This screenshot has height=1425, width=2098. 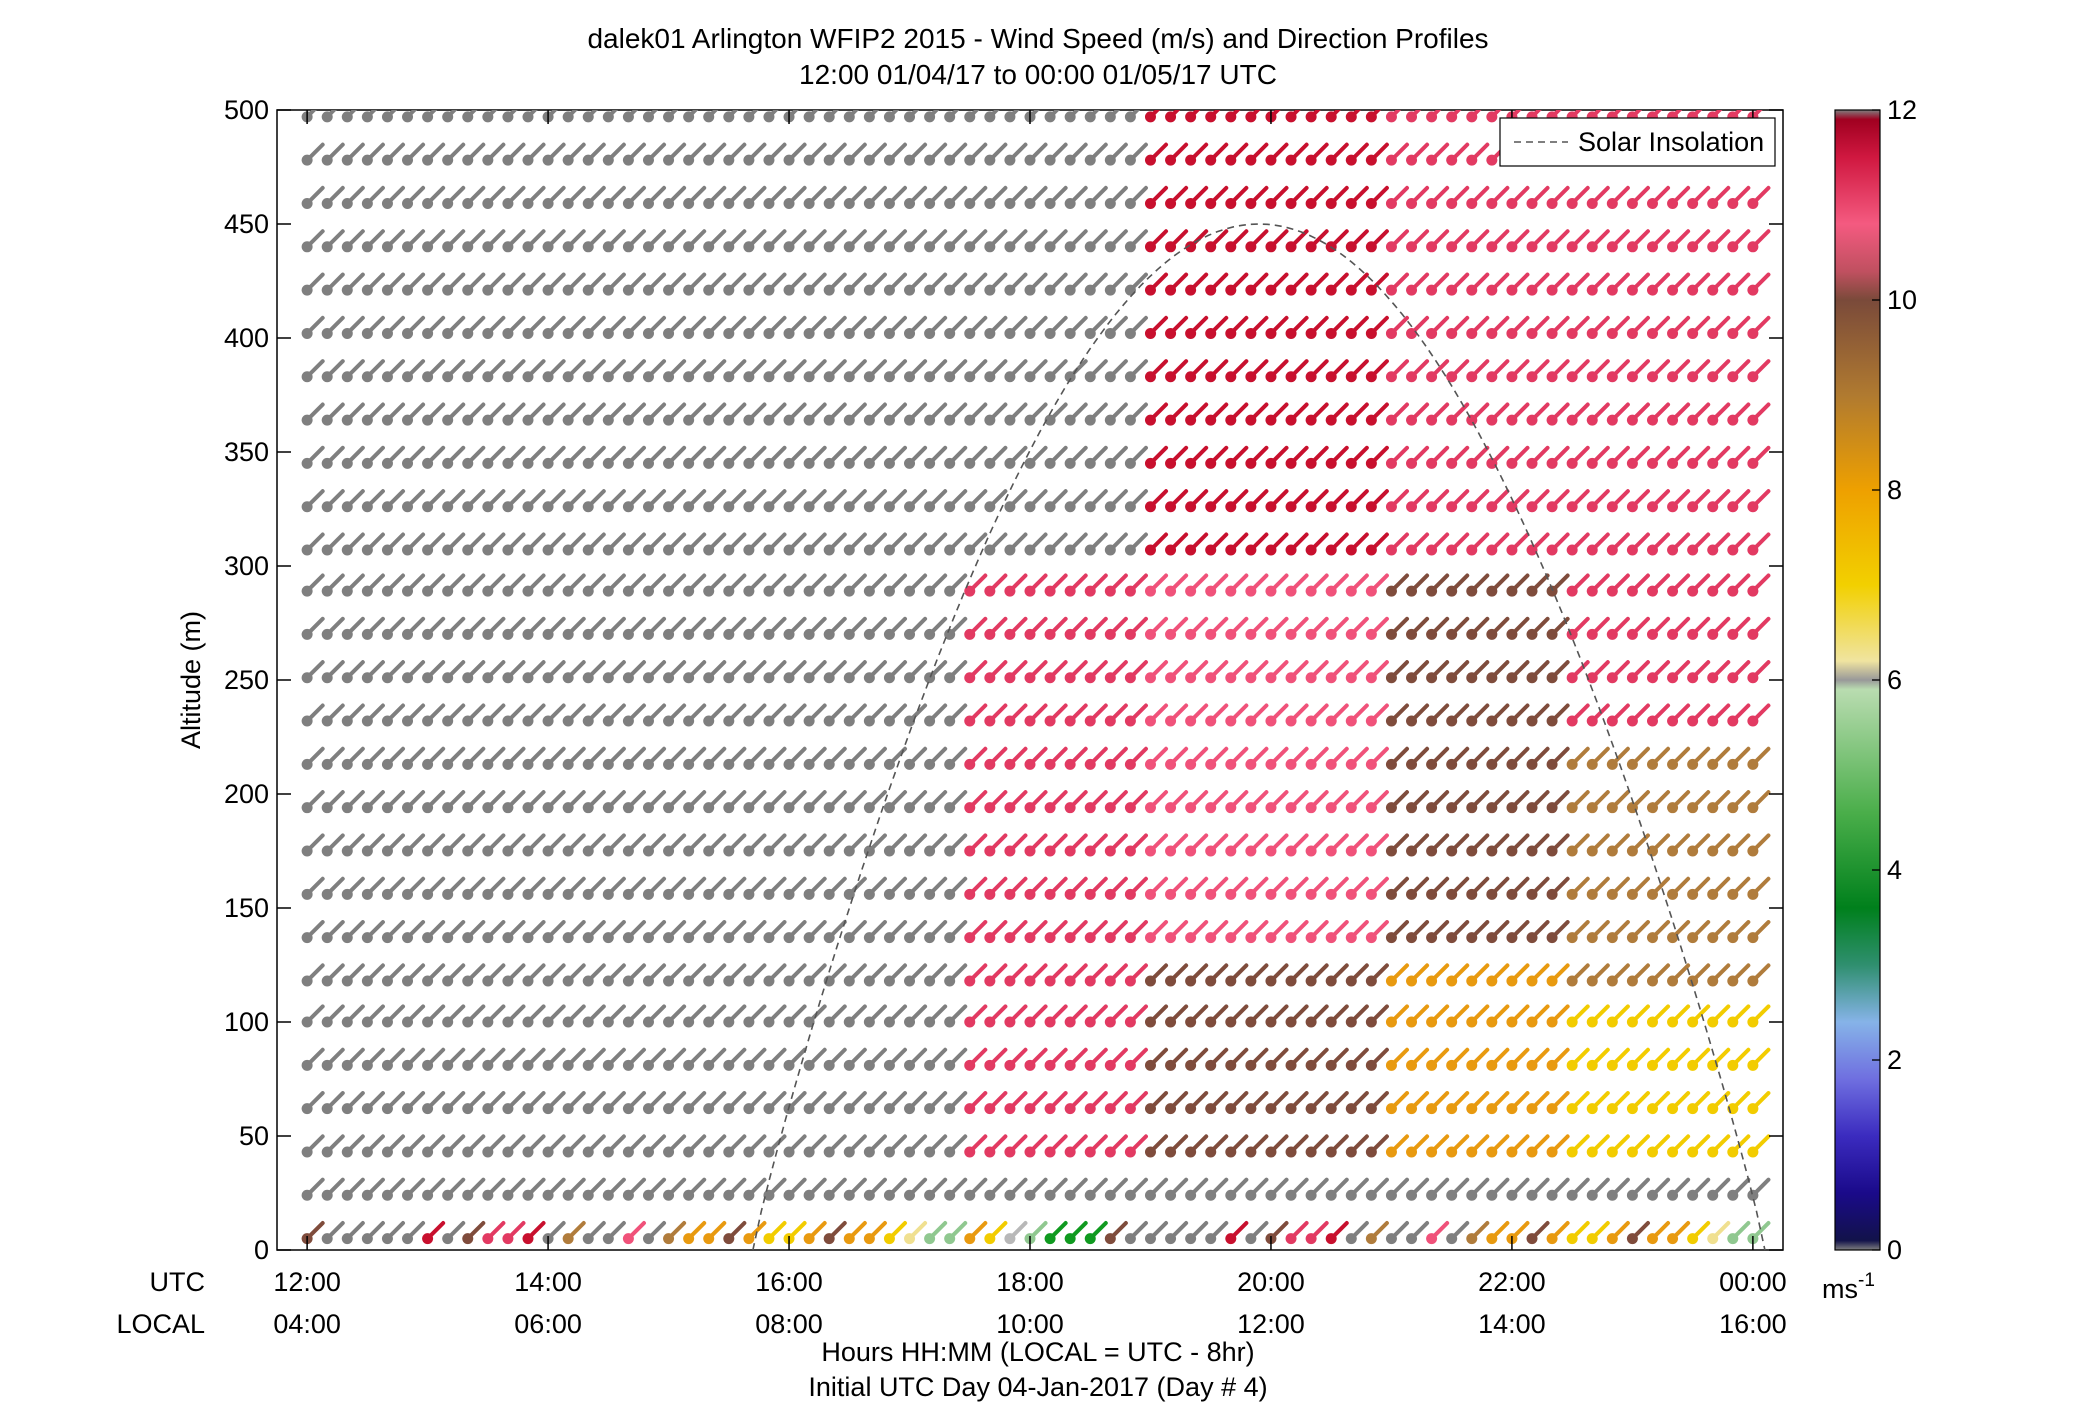 I want to click on x-tick-label-local: 06:00, so click(x=548, y=1324).